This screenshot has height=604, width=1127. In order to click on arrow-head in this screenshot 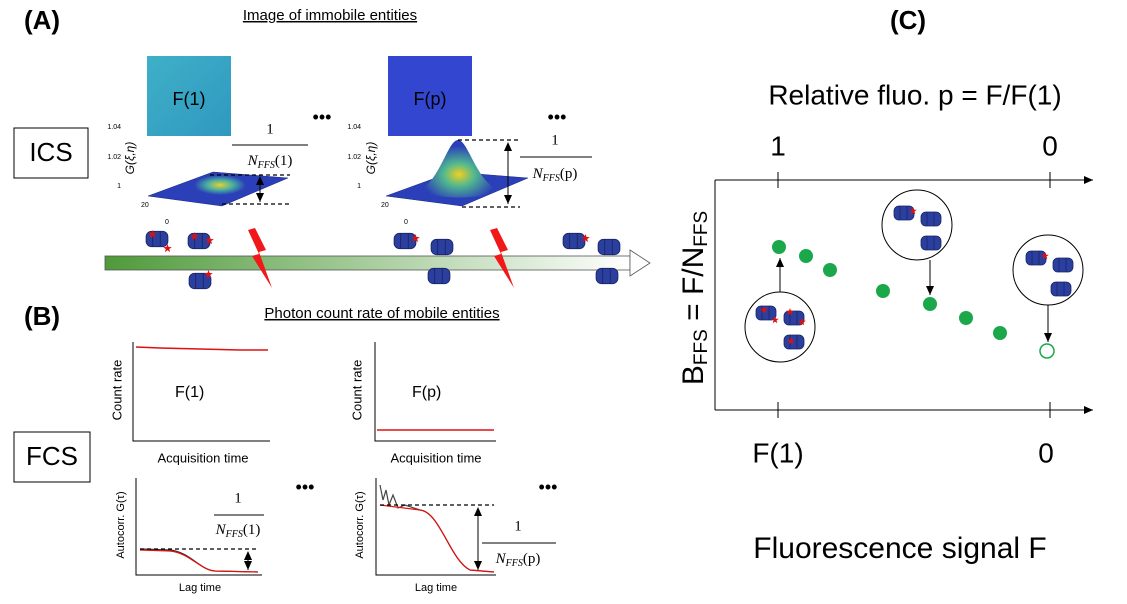, I will do `click(640, 263)`.